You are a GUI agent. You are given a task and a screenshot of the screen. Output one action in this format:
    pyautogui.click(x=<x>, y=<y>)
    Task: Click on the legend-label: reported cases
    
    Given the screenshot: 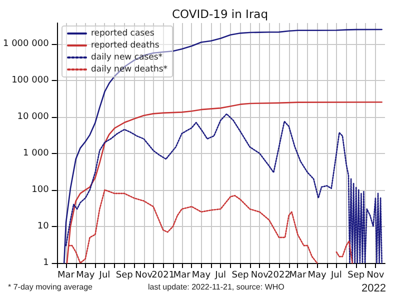 What is the action you would take?
    pyautogui.click(x=123, y=33)
    